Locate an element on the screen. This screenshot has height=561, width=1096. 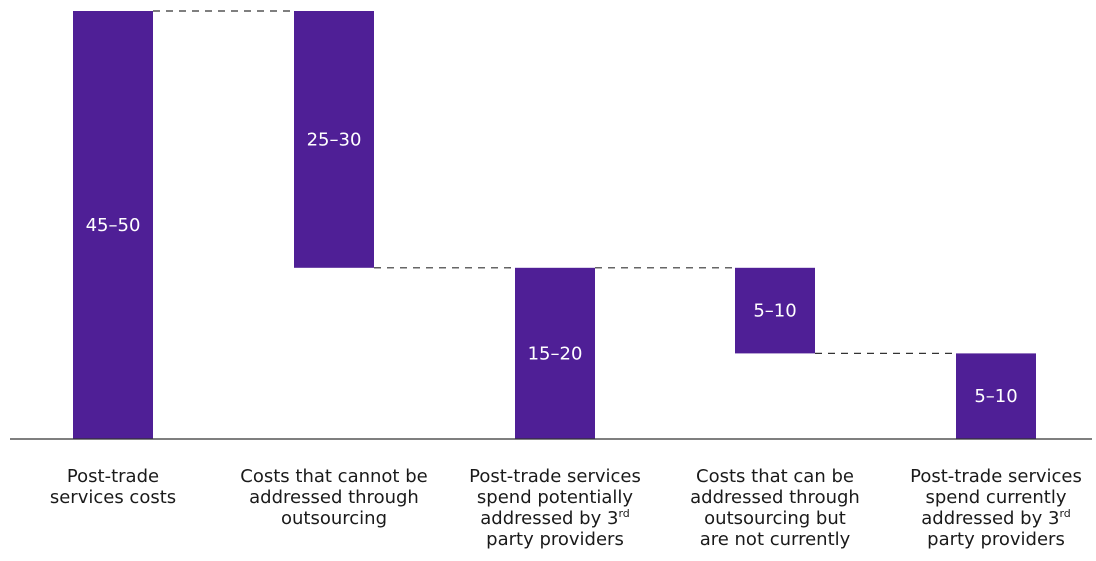
category-label-text: are not currently is located at coordinates (775, 539).